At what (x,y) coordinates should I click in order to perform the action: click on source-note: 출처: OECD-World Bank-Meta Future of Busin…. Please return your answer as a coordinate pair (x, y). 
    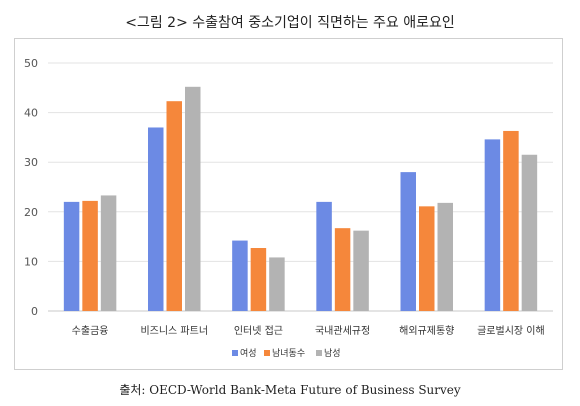
    Looking at the image, I should click on (290, 390).